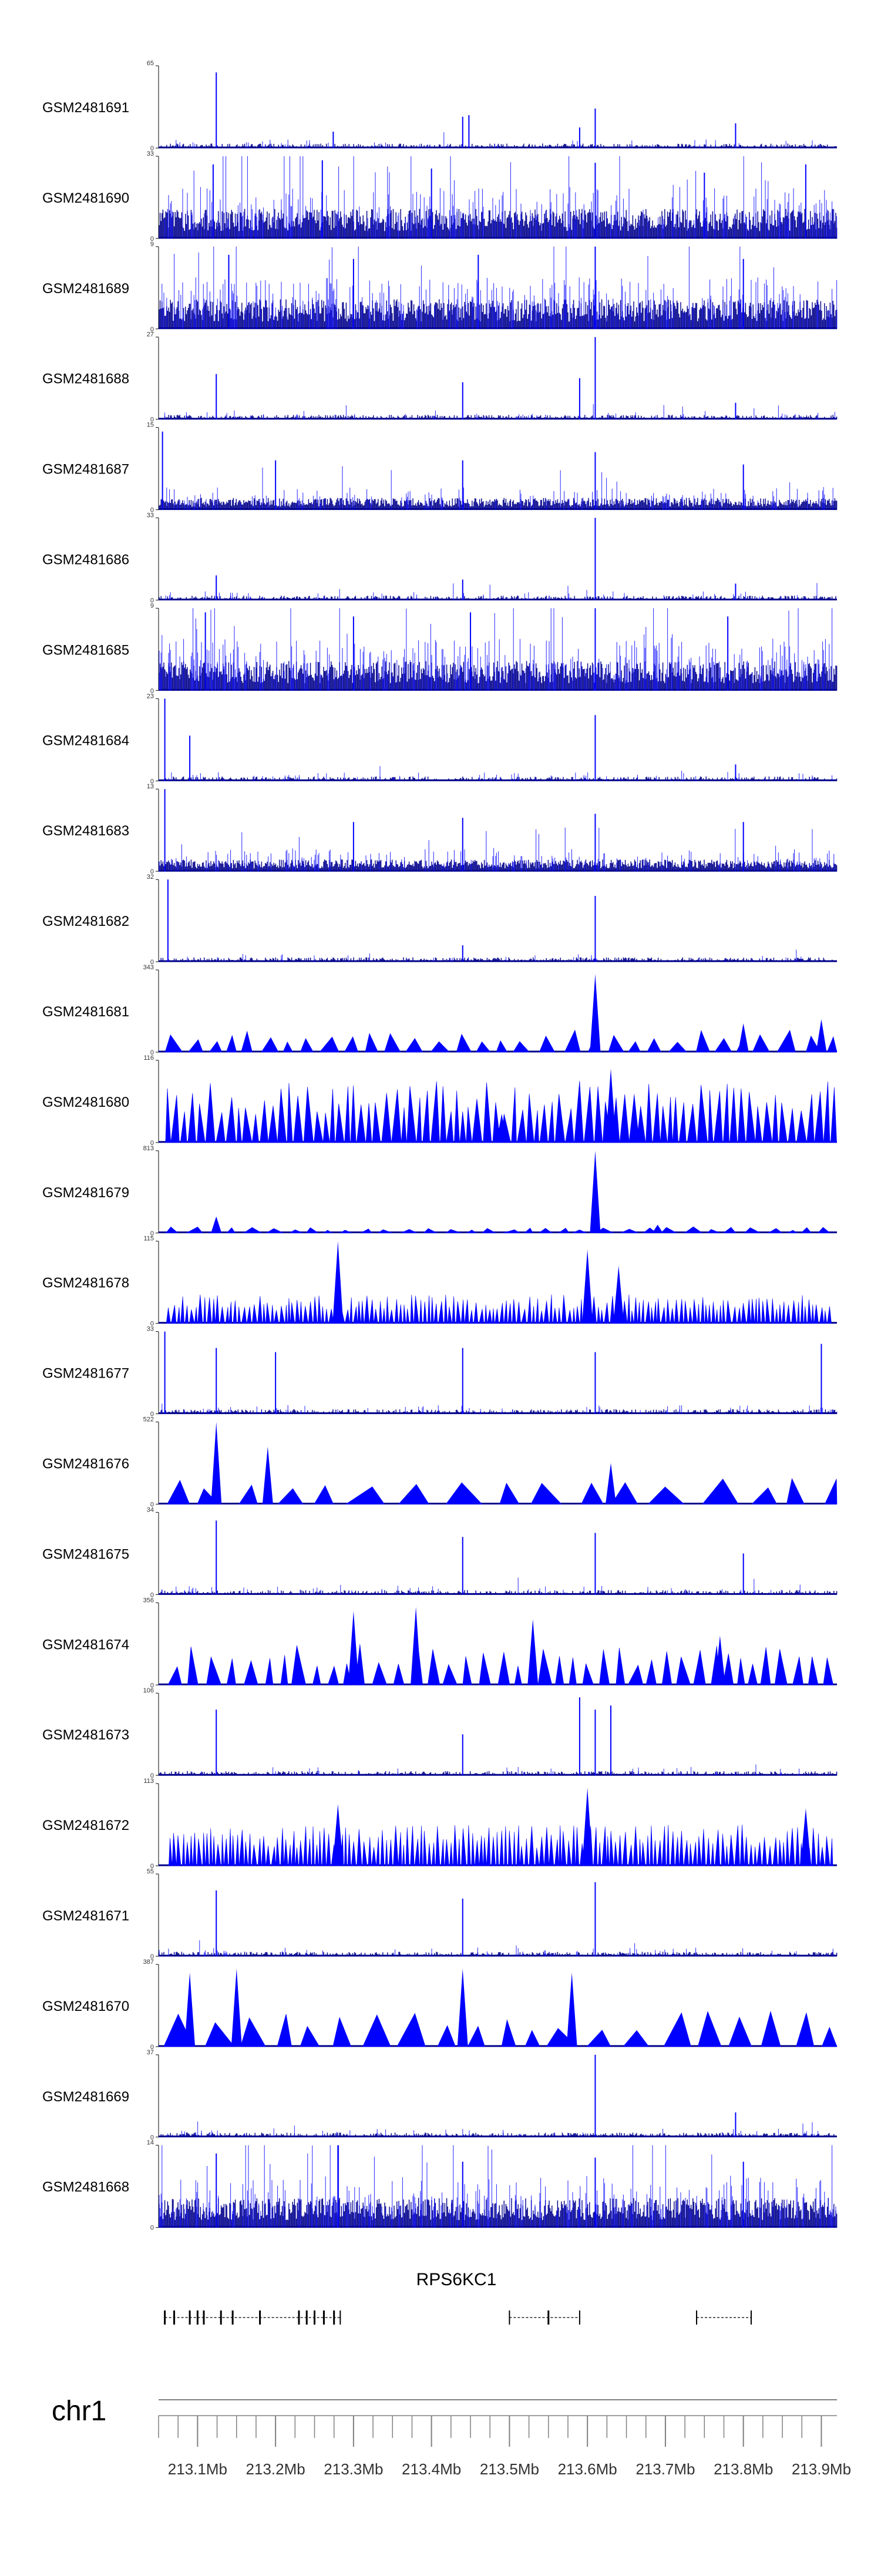  I want to click on track-GSM2481685: GSM2481685 9 0, so click(440, 648).